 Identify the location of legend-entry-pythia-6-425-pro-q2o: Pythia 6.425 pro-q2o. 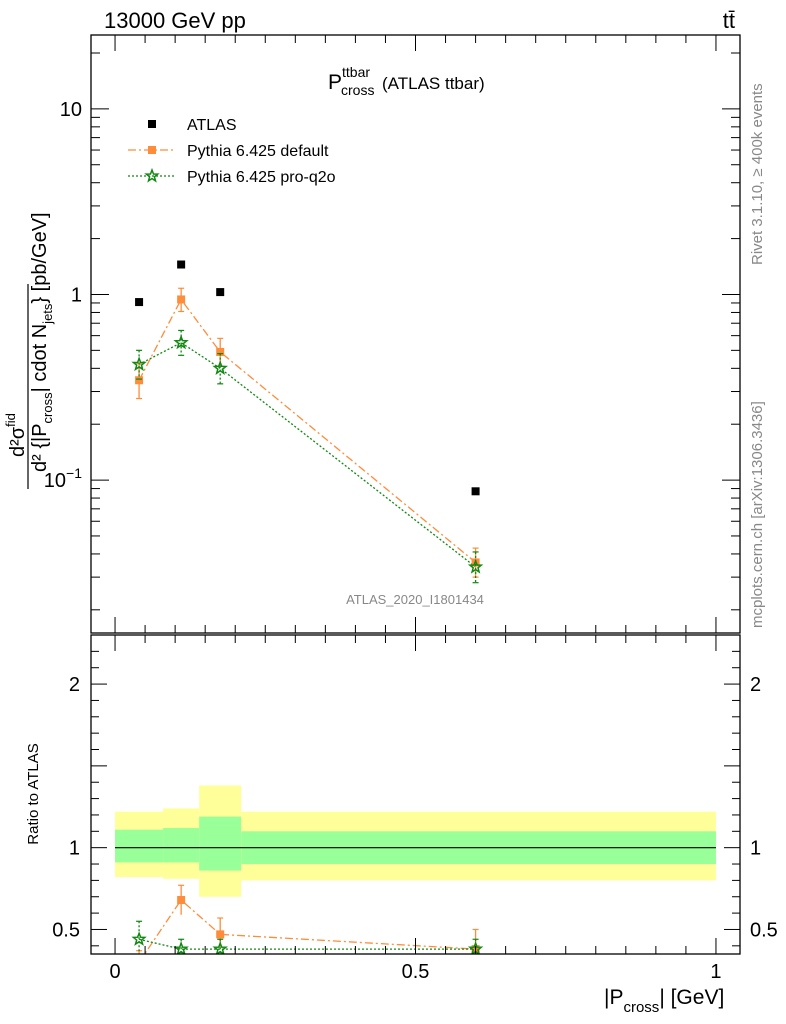
(232, 176).